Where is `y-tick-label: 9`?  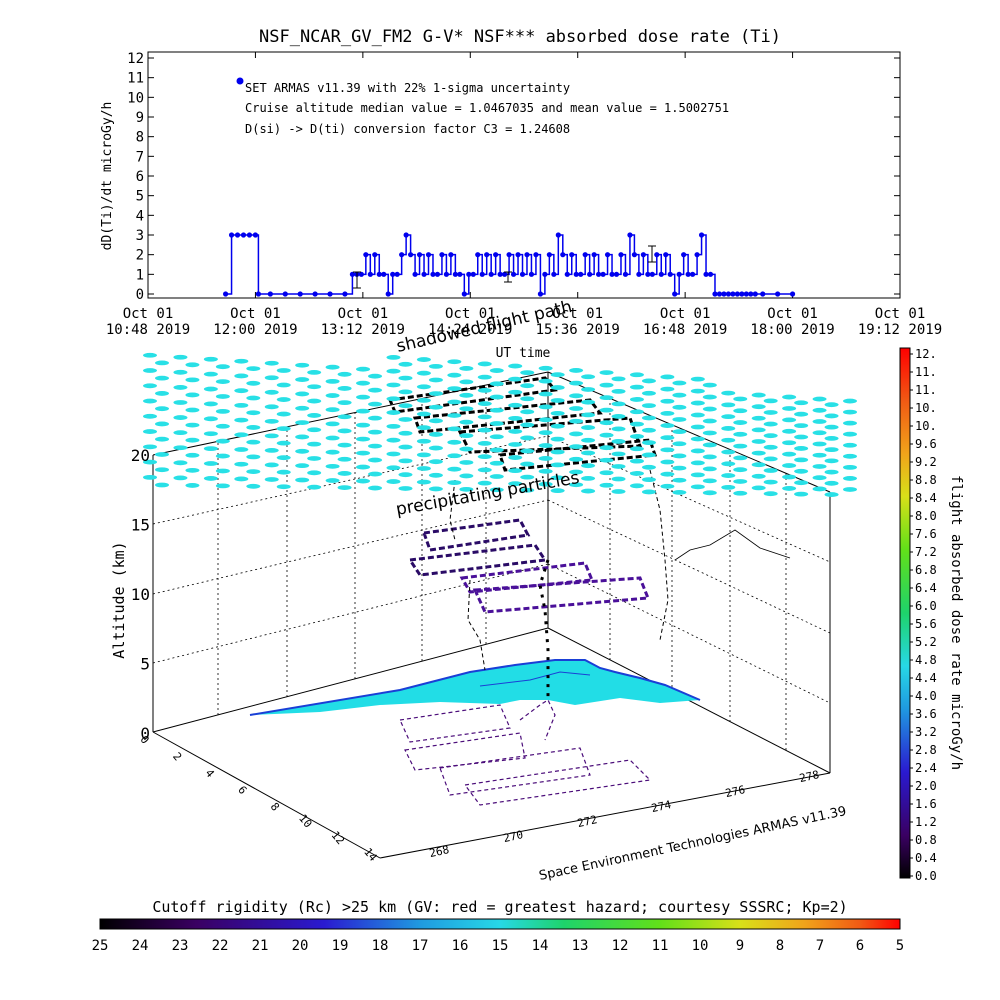
y-tick-label: 9 is located at coordinates (140, 118).